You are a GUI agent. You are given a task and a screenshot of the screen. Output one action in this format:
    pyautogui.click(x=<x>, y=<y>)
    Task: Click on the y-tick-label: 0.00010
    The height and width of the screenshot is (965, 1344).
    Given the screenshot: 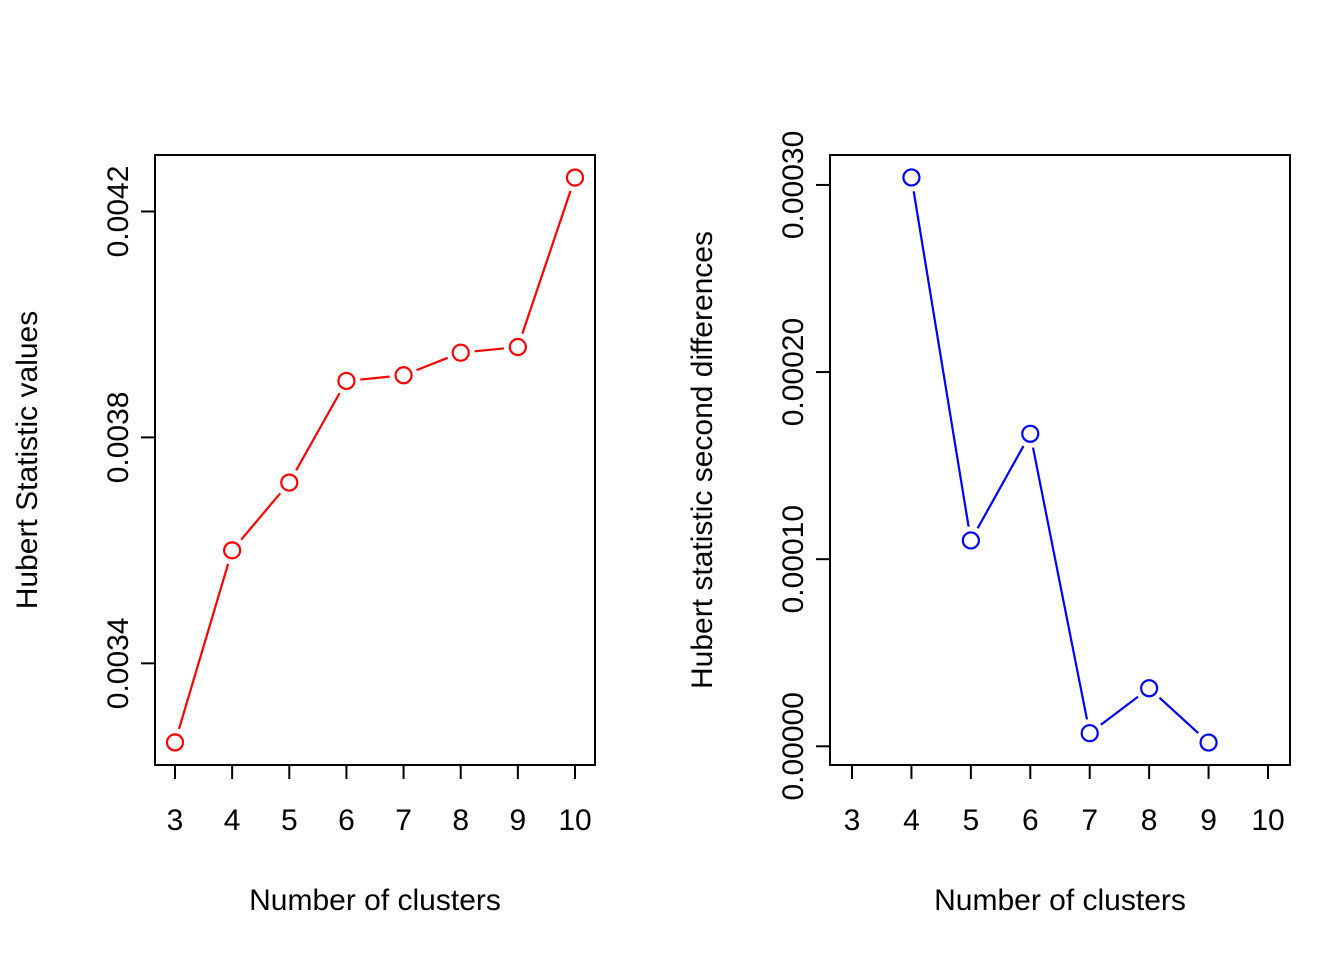 What is the action you would take?
    pyautogui.click(x=793, y=559)
    